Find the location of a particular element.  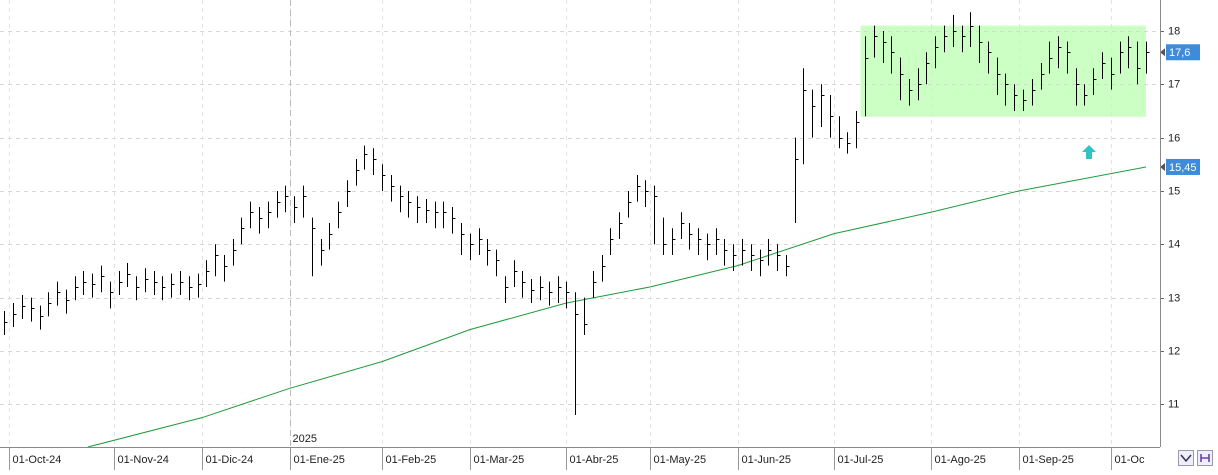

x-tick-label: 01-Feb-25 is located at coordinates (411, 460).